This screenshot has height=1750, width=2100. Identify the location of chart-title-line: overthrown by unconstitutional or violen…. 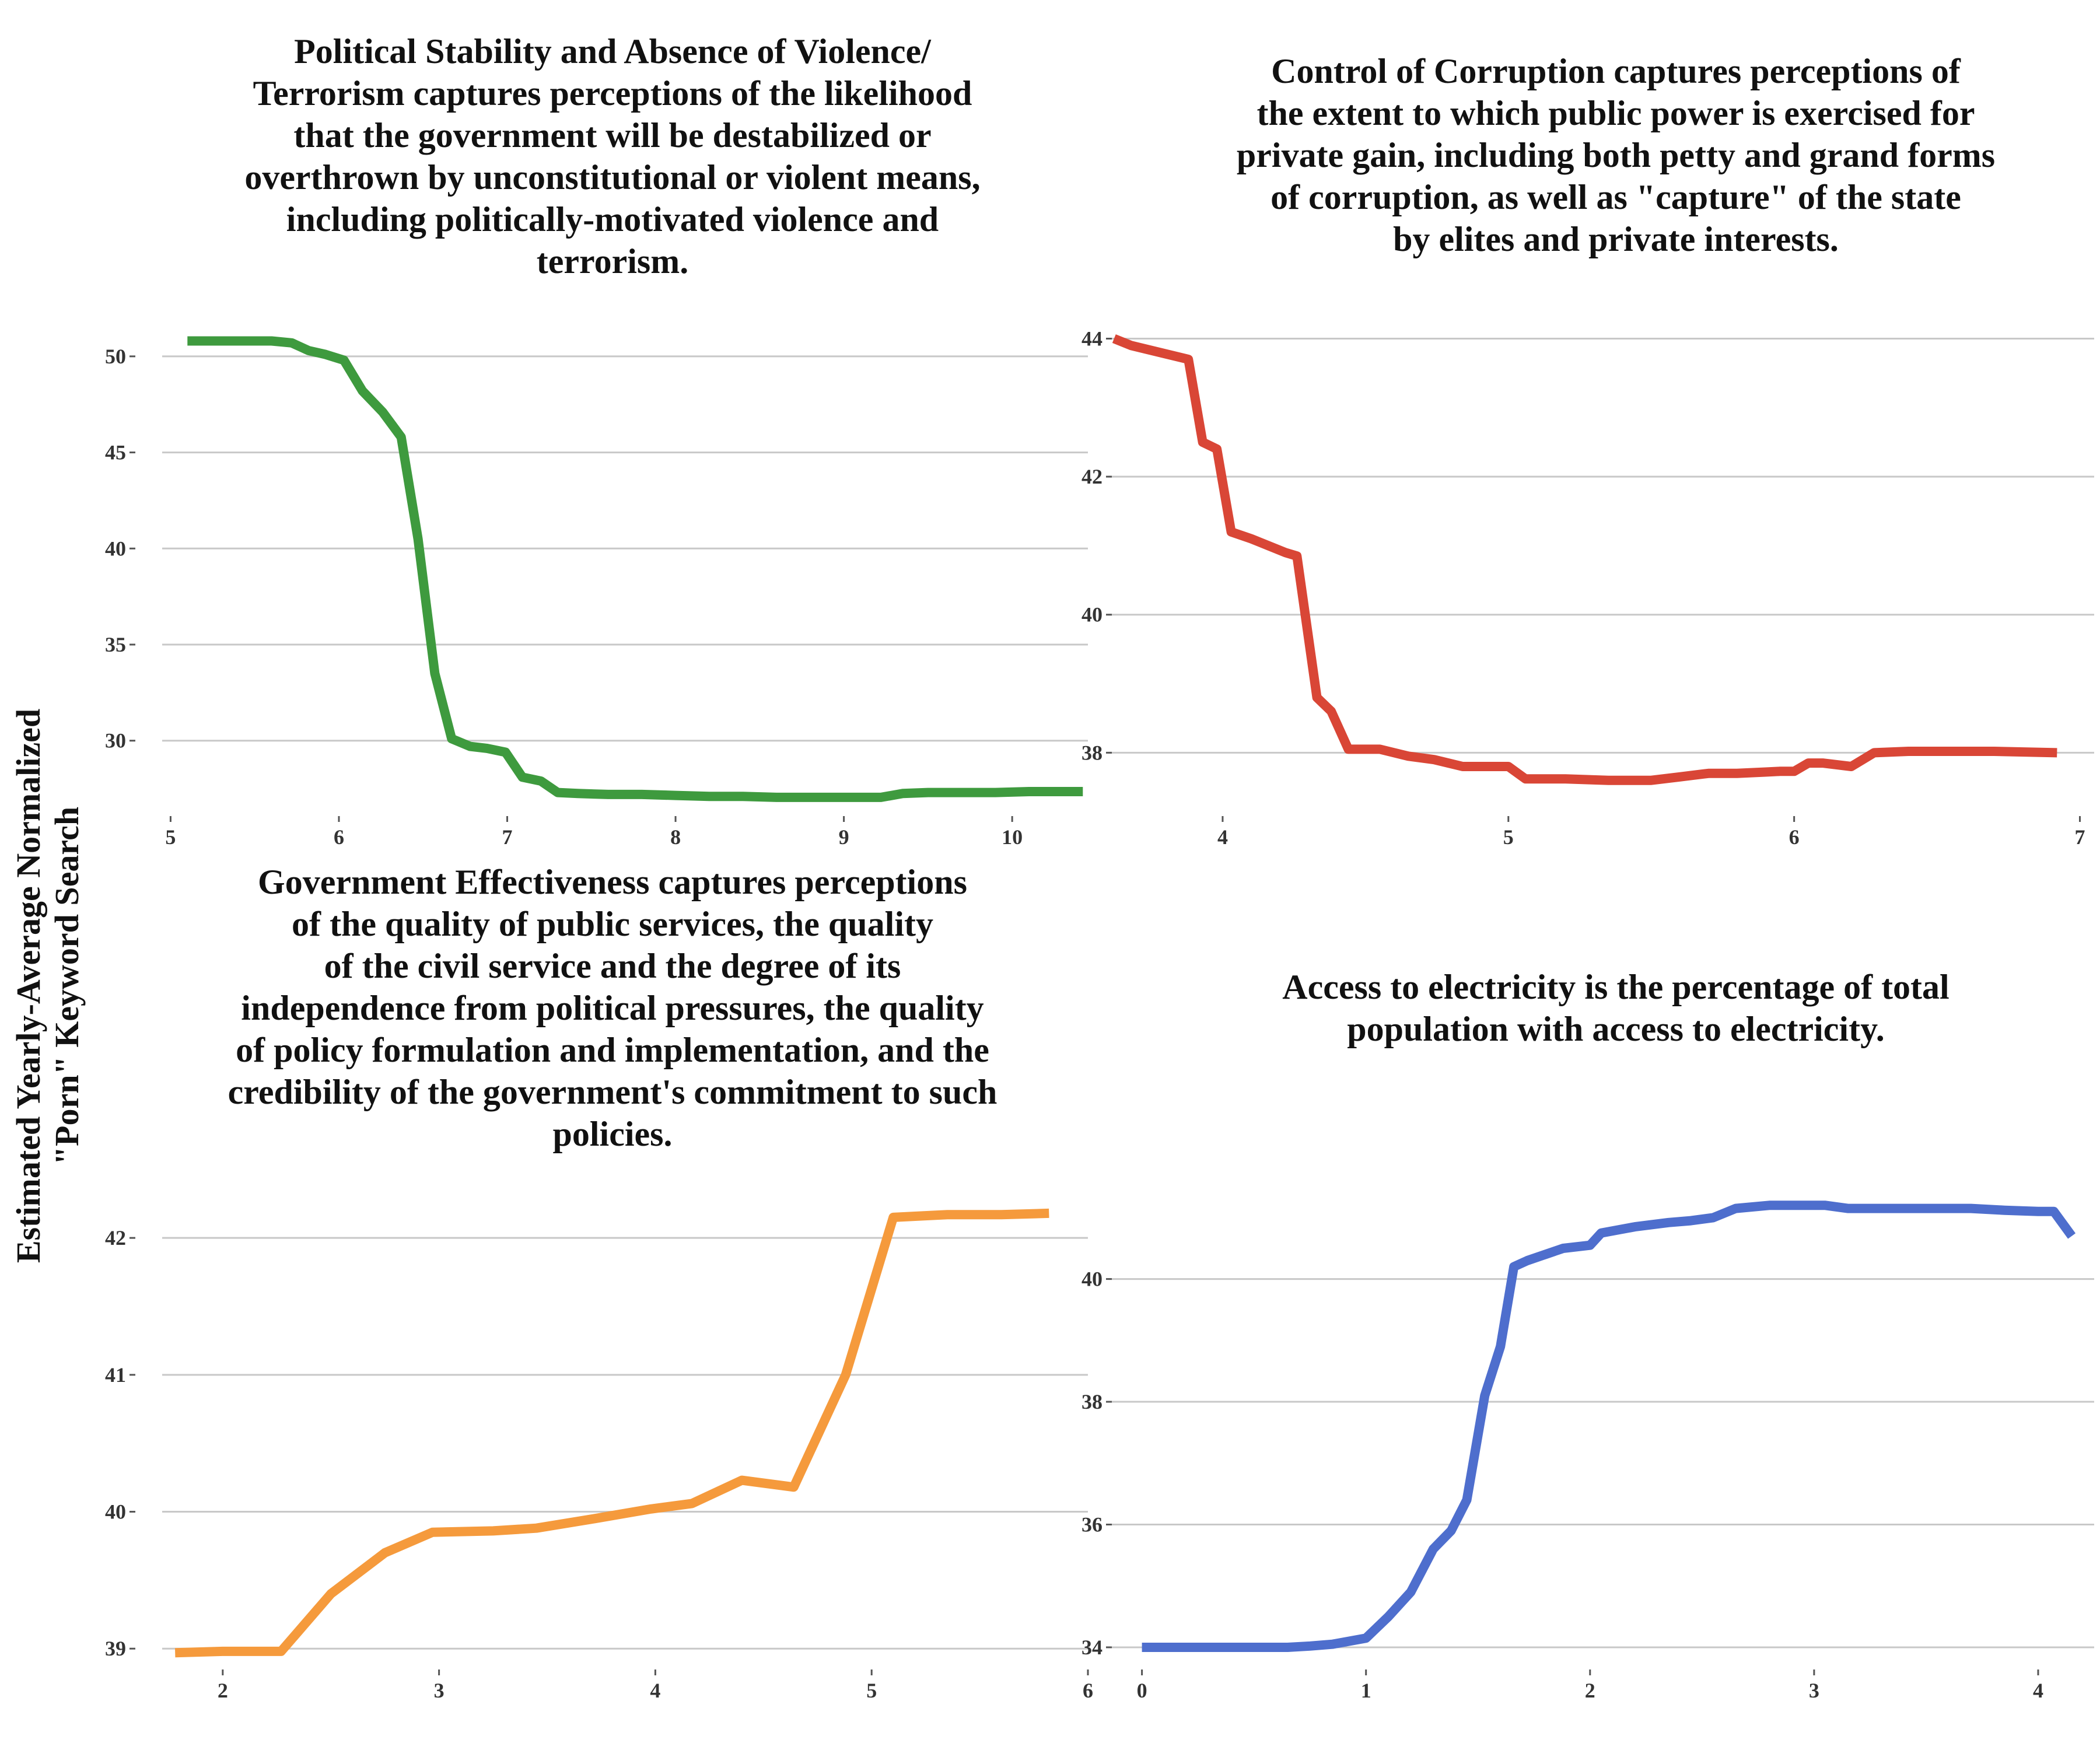
(612, 177).